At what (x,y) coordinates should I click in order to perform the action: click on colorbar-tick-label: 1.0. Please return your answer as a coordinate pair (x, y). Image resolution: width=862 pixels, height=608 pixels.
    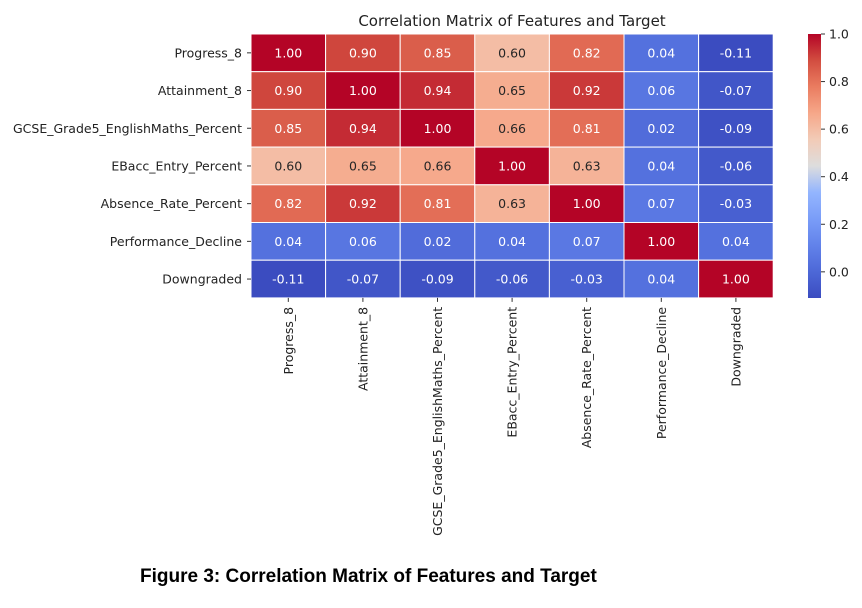
    Looking at the image, I should click on (839, 34).